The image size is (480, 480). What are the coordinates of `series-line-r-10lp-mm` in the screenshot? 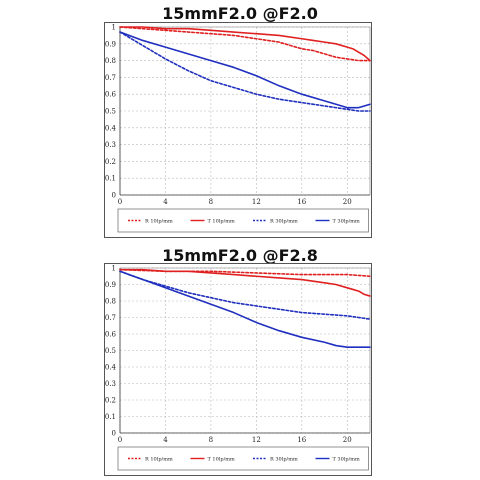 It's located at (245, 44).